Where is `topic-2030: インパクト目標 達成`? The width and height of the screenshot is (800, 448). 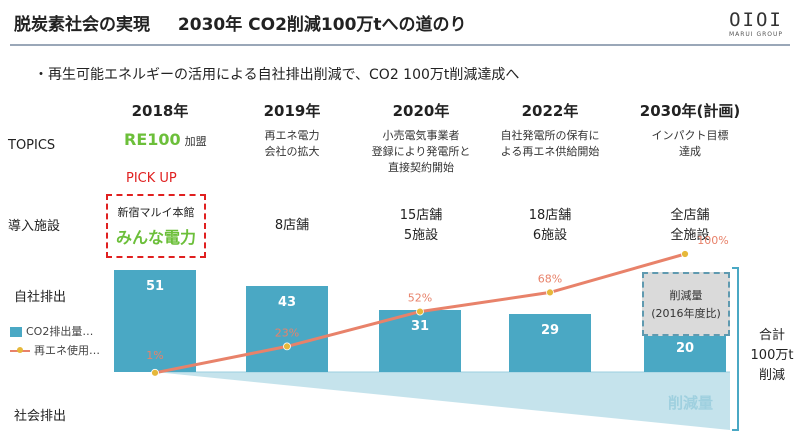
topic-2030: インパクト目標 達成 is located at coordinates (690, 143).